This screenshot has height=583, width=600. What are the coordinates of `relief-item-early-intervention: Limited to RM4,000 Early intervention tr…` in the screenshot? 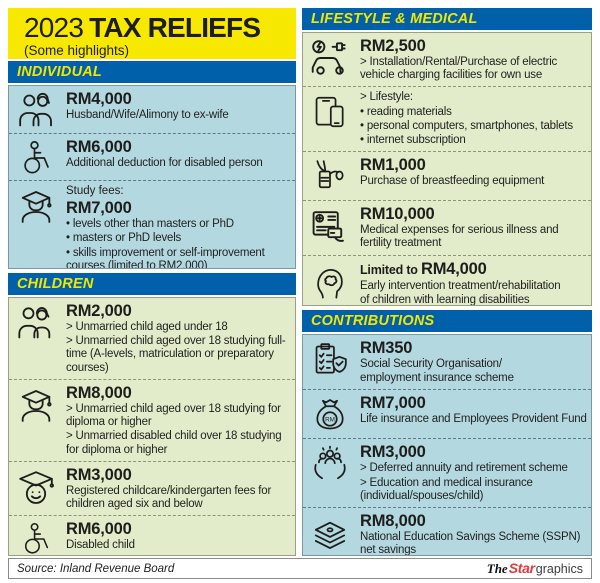 It's located at (447, 281).